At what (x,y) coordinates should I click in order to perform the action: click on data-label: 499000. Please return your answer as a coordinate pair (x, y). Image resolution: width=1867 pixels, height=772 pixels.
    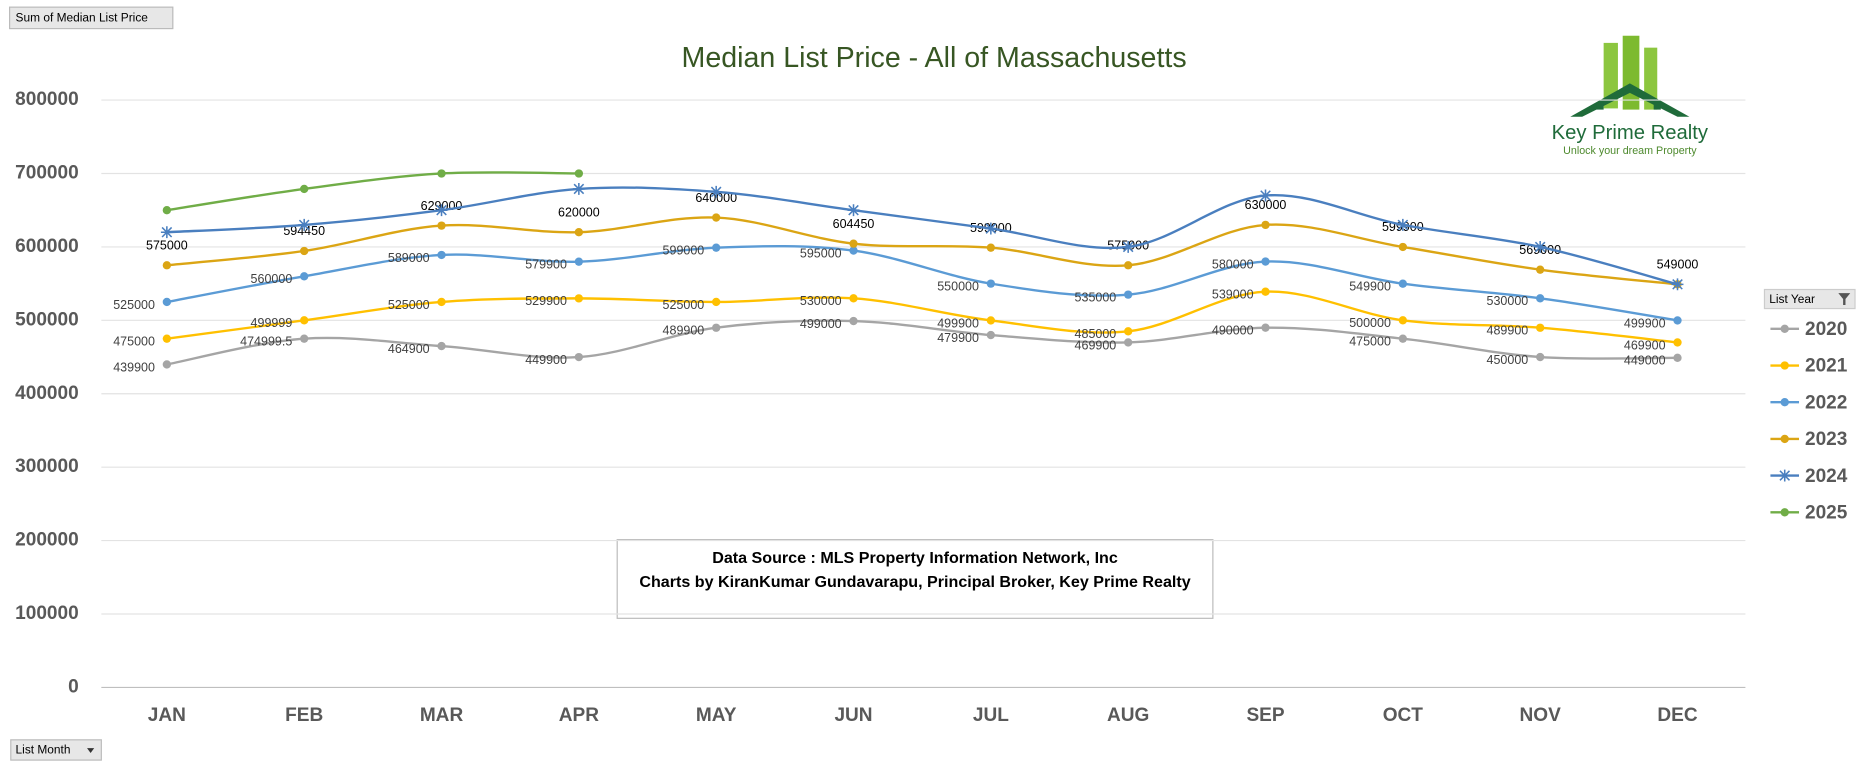
    Looking at the image, I should click on (821, 324).